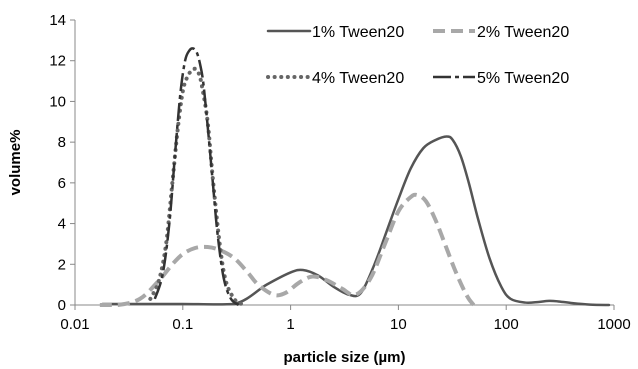 This screenshot has height=369, width=638. What do you see at coordinates (15, 163) in the screenshot?
I see `y-axis-title: volume%` at bounding box center [15, 163].